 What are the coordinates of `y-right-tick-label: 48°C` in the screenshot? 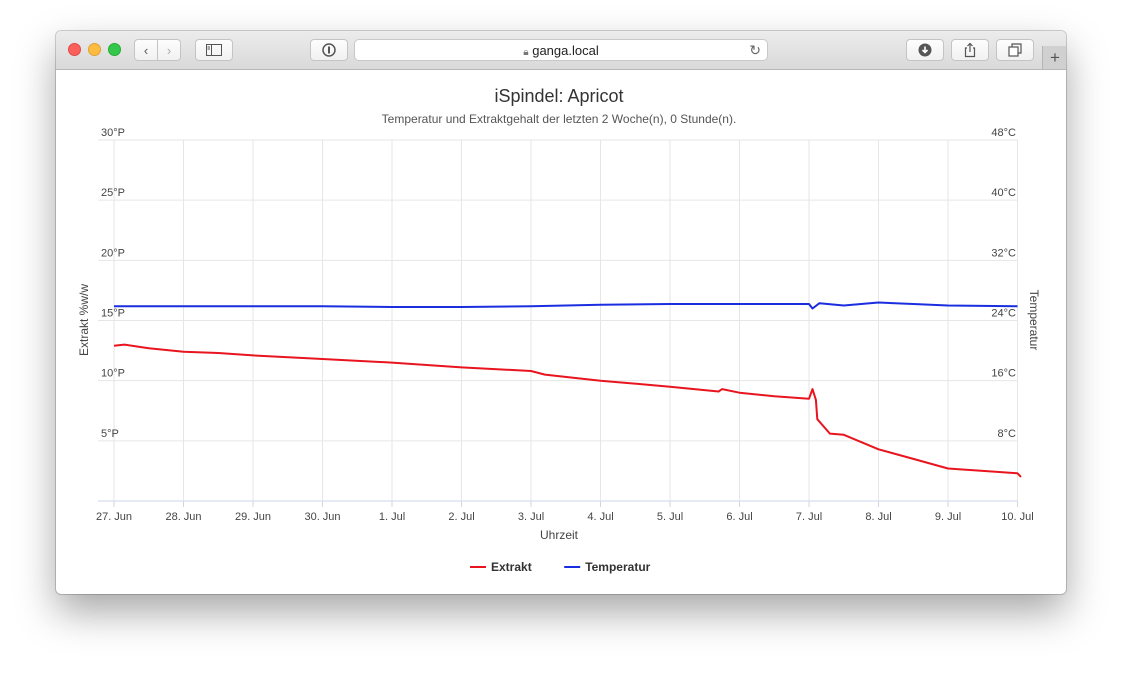 It's located at (1003, 133).